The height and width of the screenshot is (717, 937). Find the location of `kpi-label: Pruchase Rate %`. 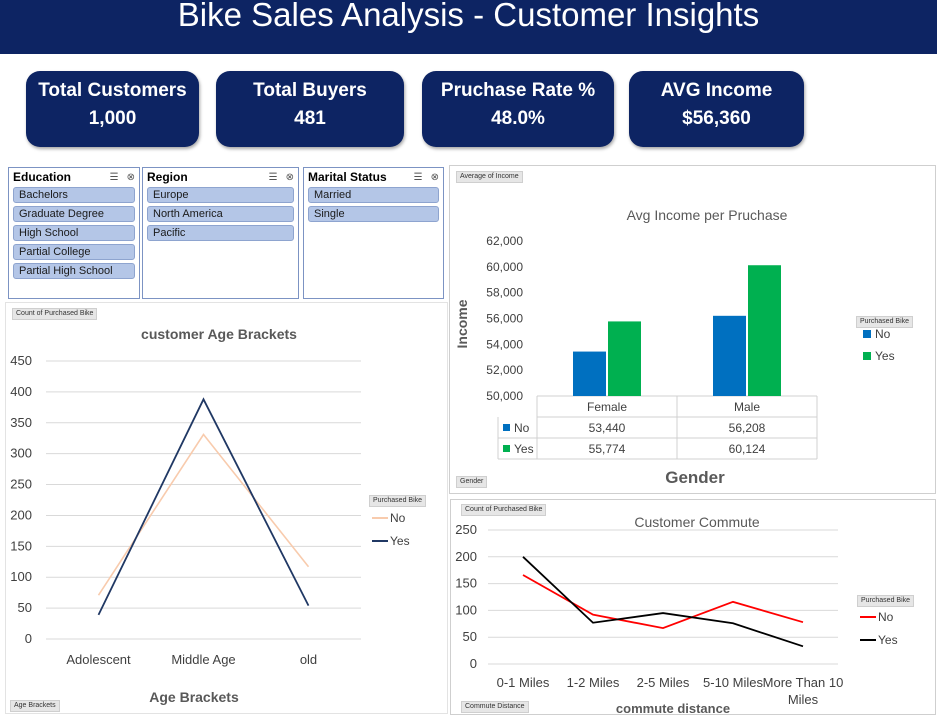

kpi-label: Pruchase Rate % is located at coordinates (518, 90).